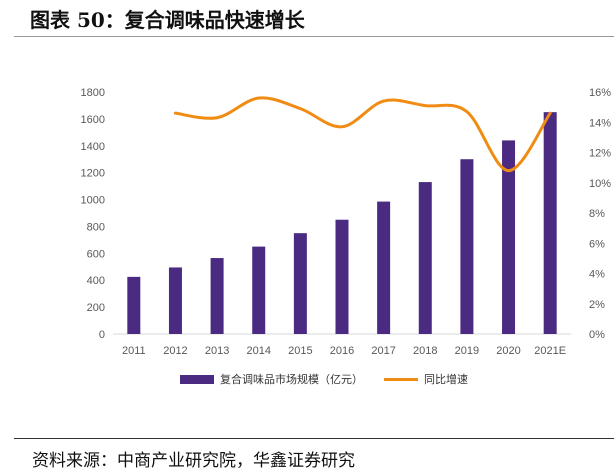 This screenshot has height=474, width=614. Describe the element at coordinates (291, 379) in the screenshot. I see `legend-label: 复合调味品市场规模（亿元）` at that location.